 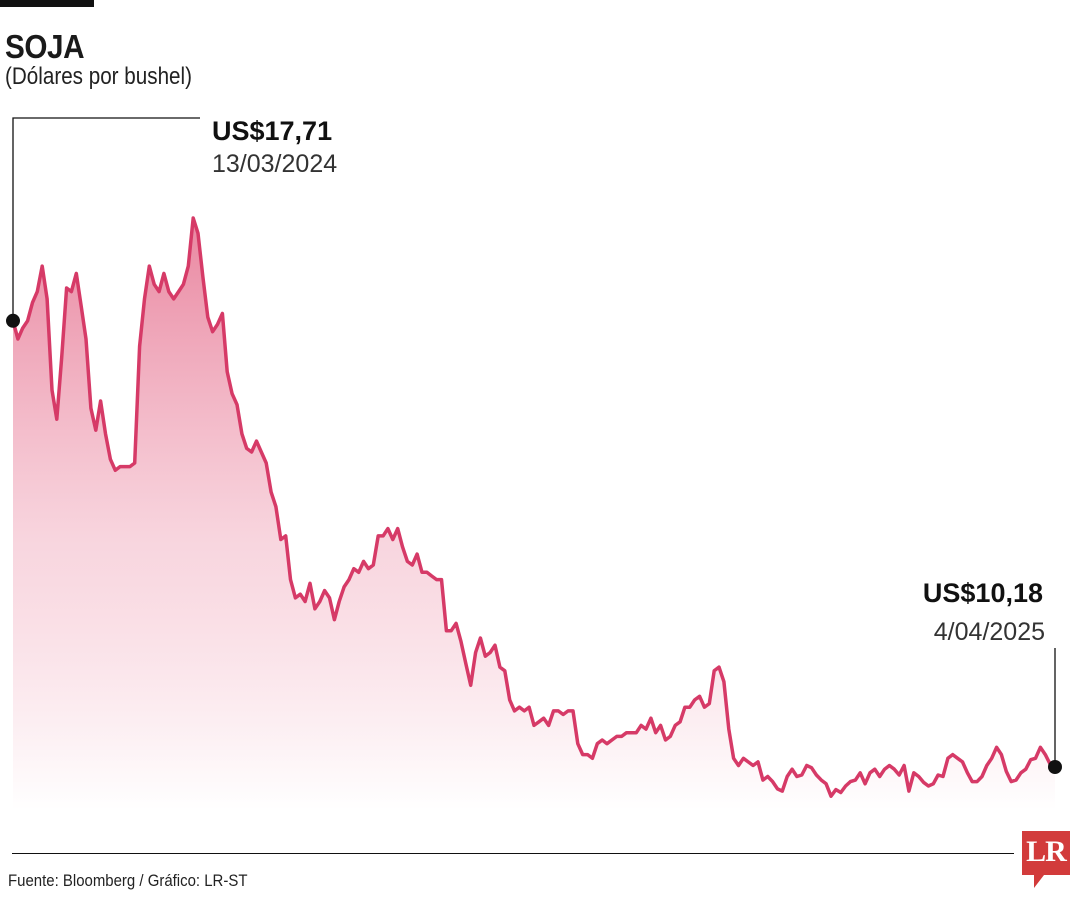 What do you see at coordinates (274, 164) in the screenshot?
I see `annotation-high-date: 13/03/2024` at bounding box center [274, 164].